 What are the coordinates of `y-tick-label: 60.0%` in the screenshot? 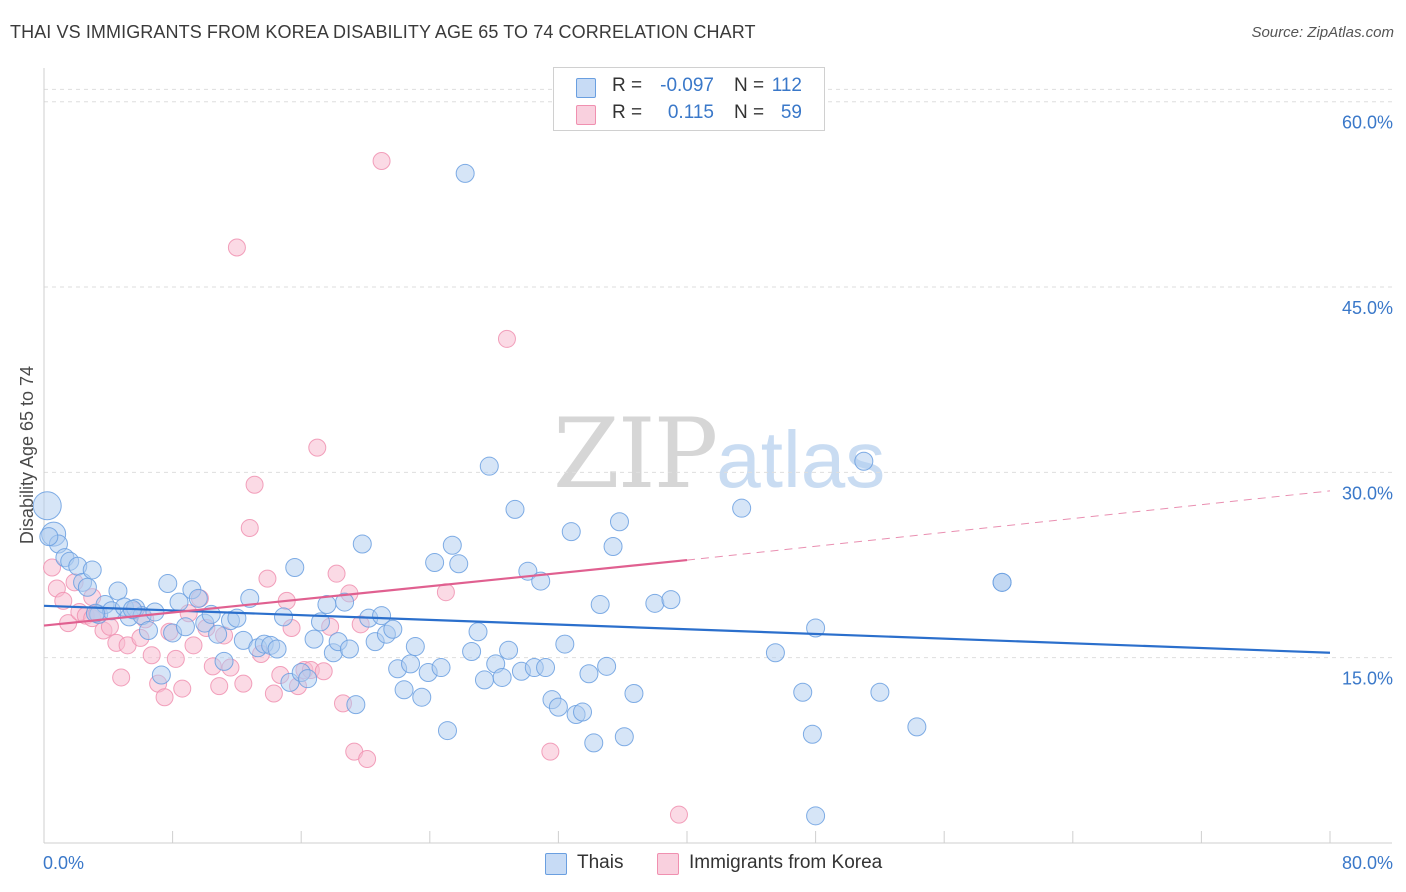 It's located at (1367, 123).